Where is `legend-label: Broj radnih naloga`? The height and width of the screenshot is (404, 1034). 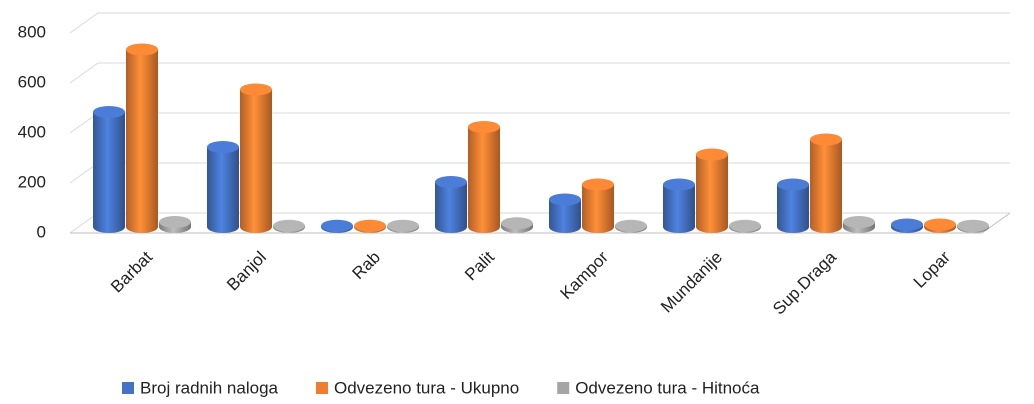 legend-label: Broj radnih naloga is located at coordinates (209, 387).